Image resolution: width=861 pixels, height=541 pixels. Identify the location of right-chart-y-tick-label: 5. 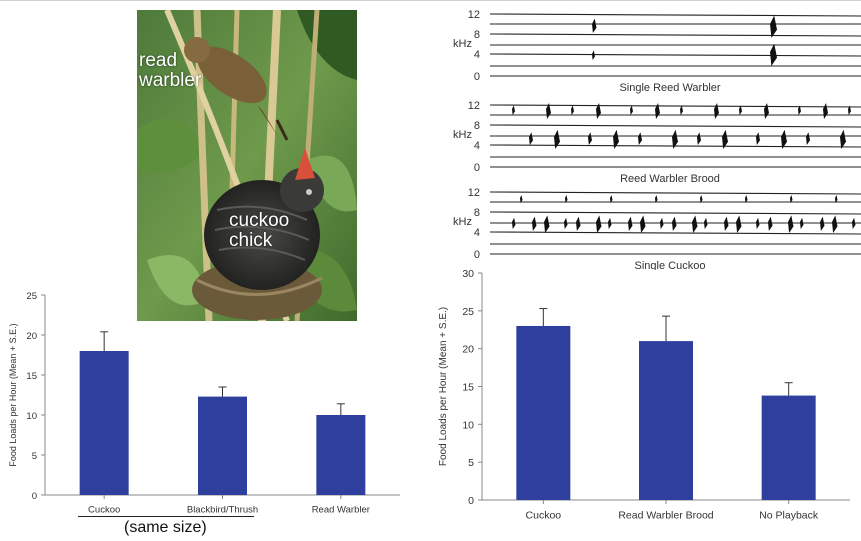
(471, 463).